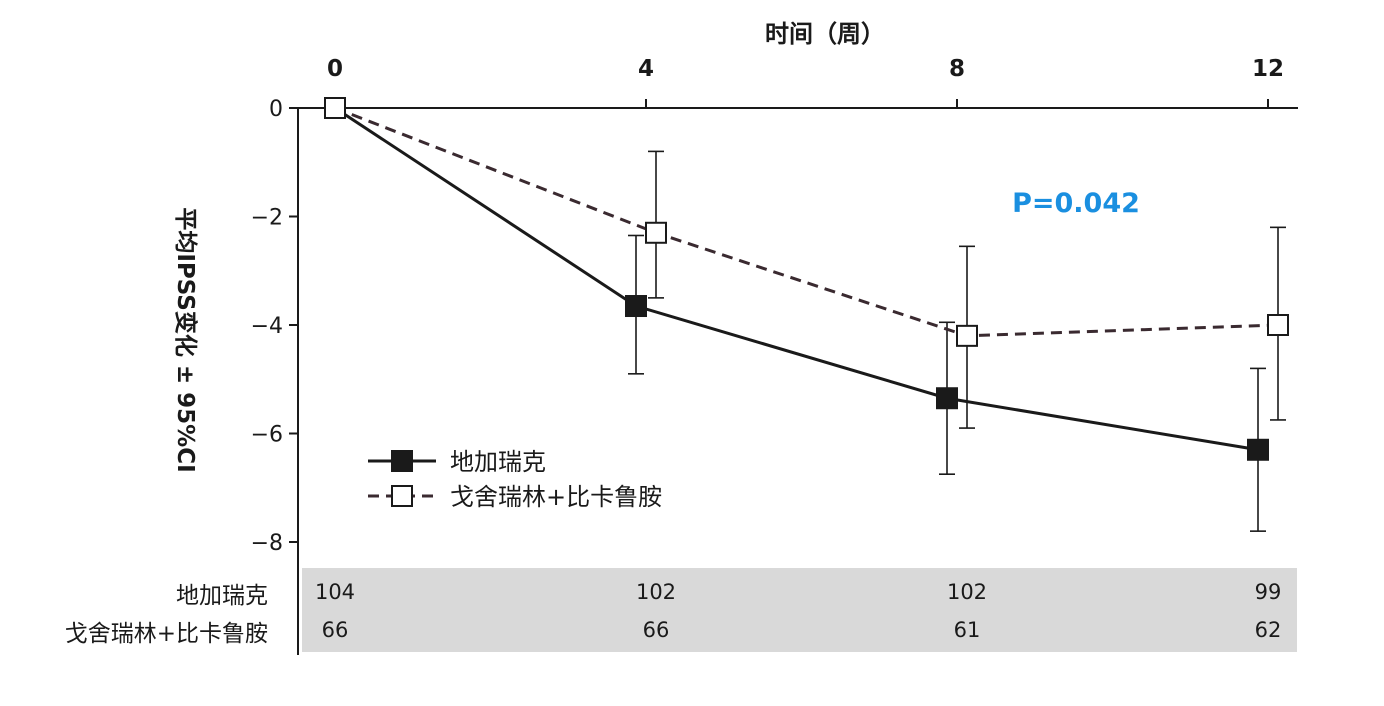  I want to click on legend-label-0: 地加瑞克, so click(498, 462).